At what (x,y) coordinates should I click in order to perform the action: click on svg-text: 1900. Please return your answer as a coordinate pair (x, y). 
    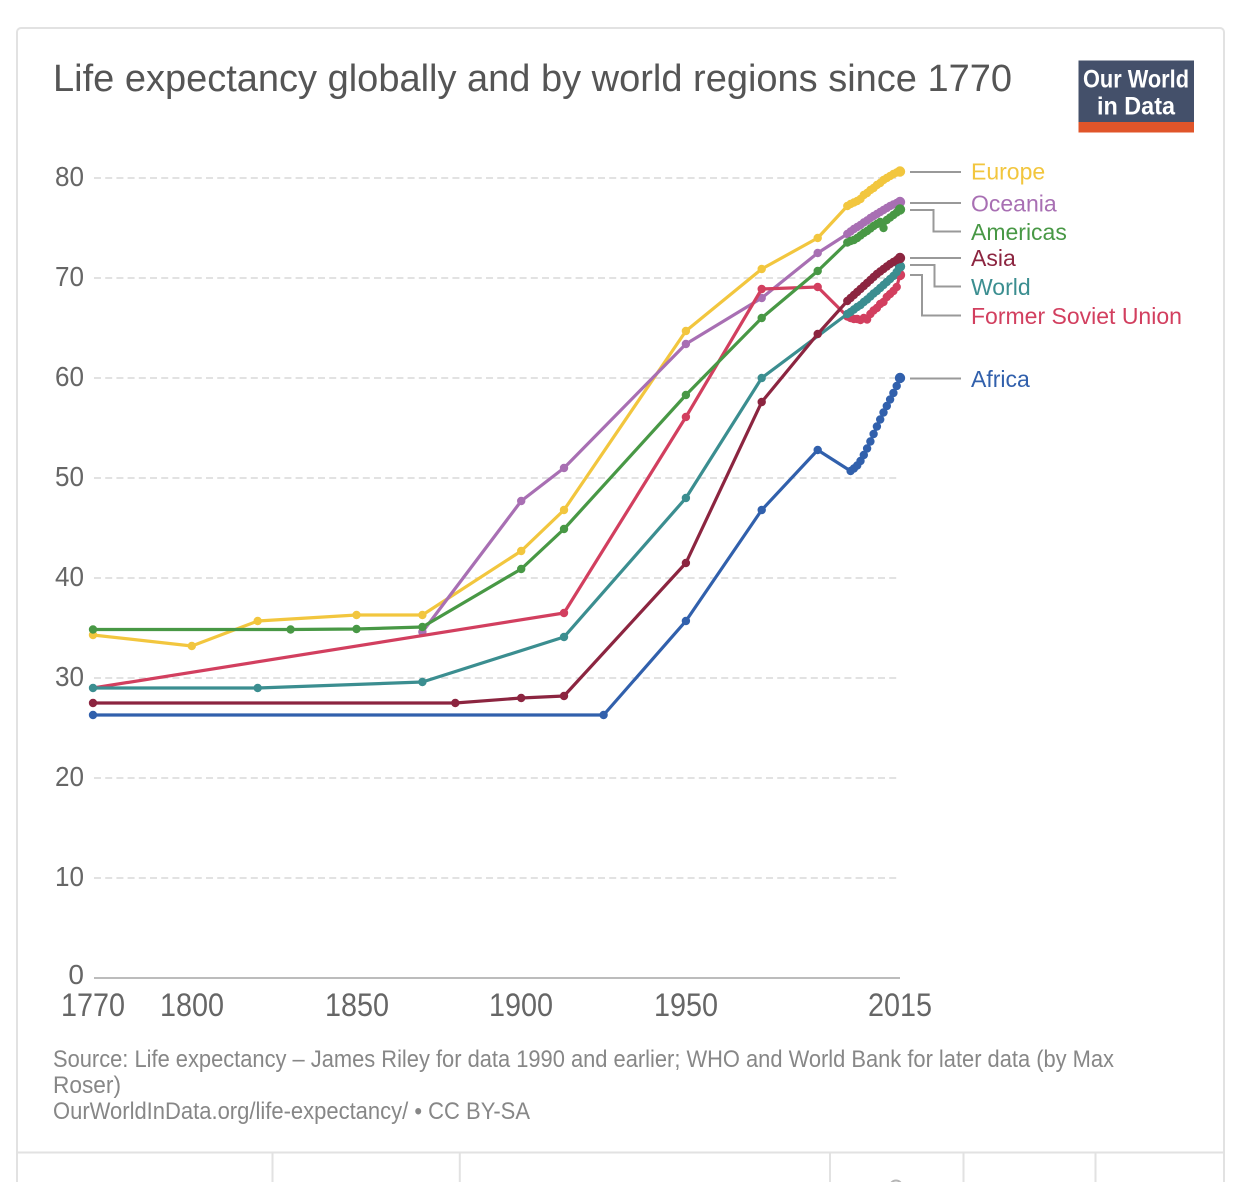
    Looking at the image, I should click on (521, 1005).